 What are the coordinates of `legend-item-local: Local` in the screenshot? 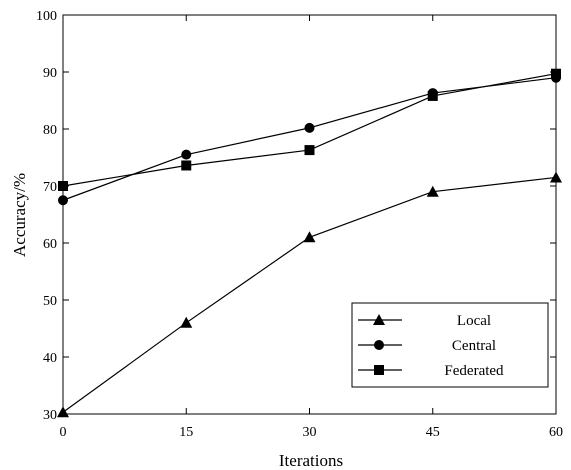 It's located at (424, 321).